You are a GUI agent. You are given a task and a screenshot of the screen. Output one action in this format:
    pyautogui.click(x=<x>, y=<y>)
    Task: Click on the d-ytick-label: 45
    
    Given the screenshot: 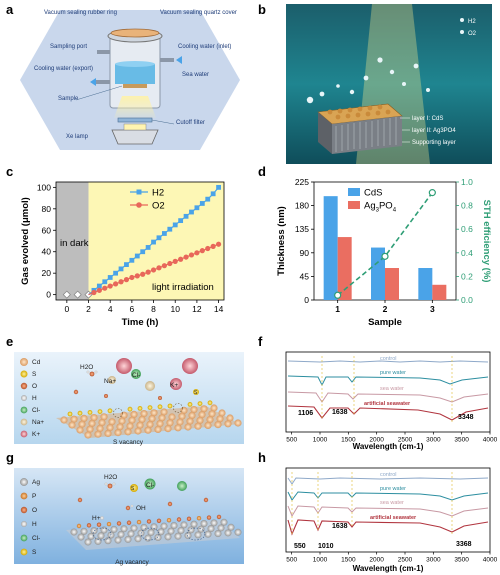 What is the action you would take?
    pyautogui.click(x=305, y=276)
    